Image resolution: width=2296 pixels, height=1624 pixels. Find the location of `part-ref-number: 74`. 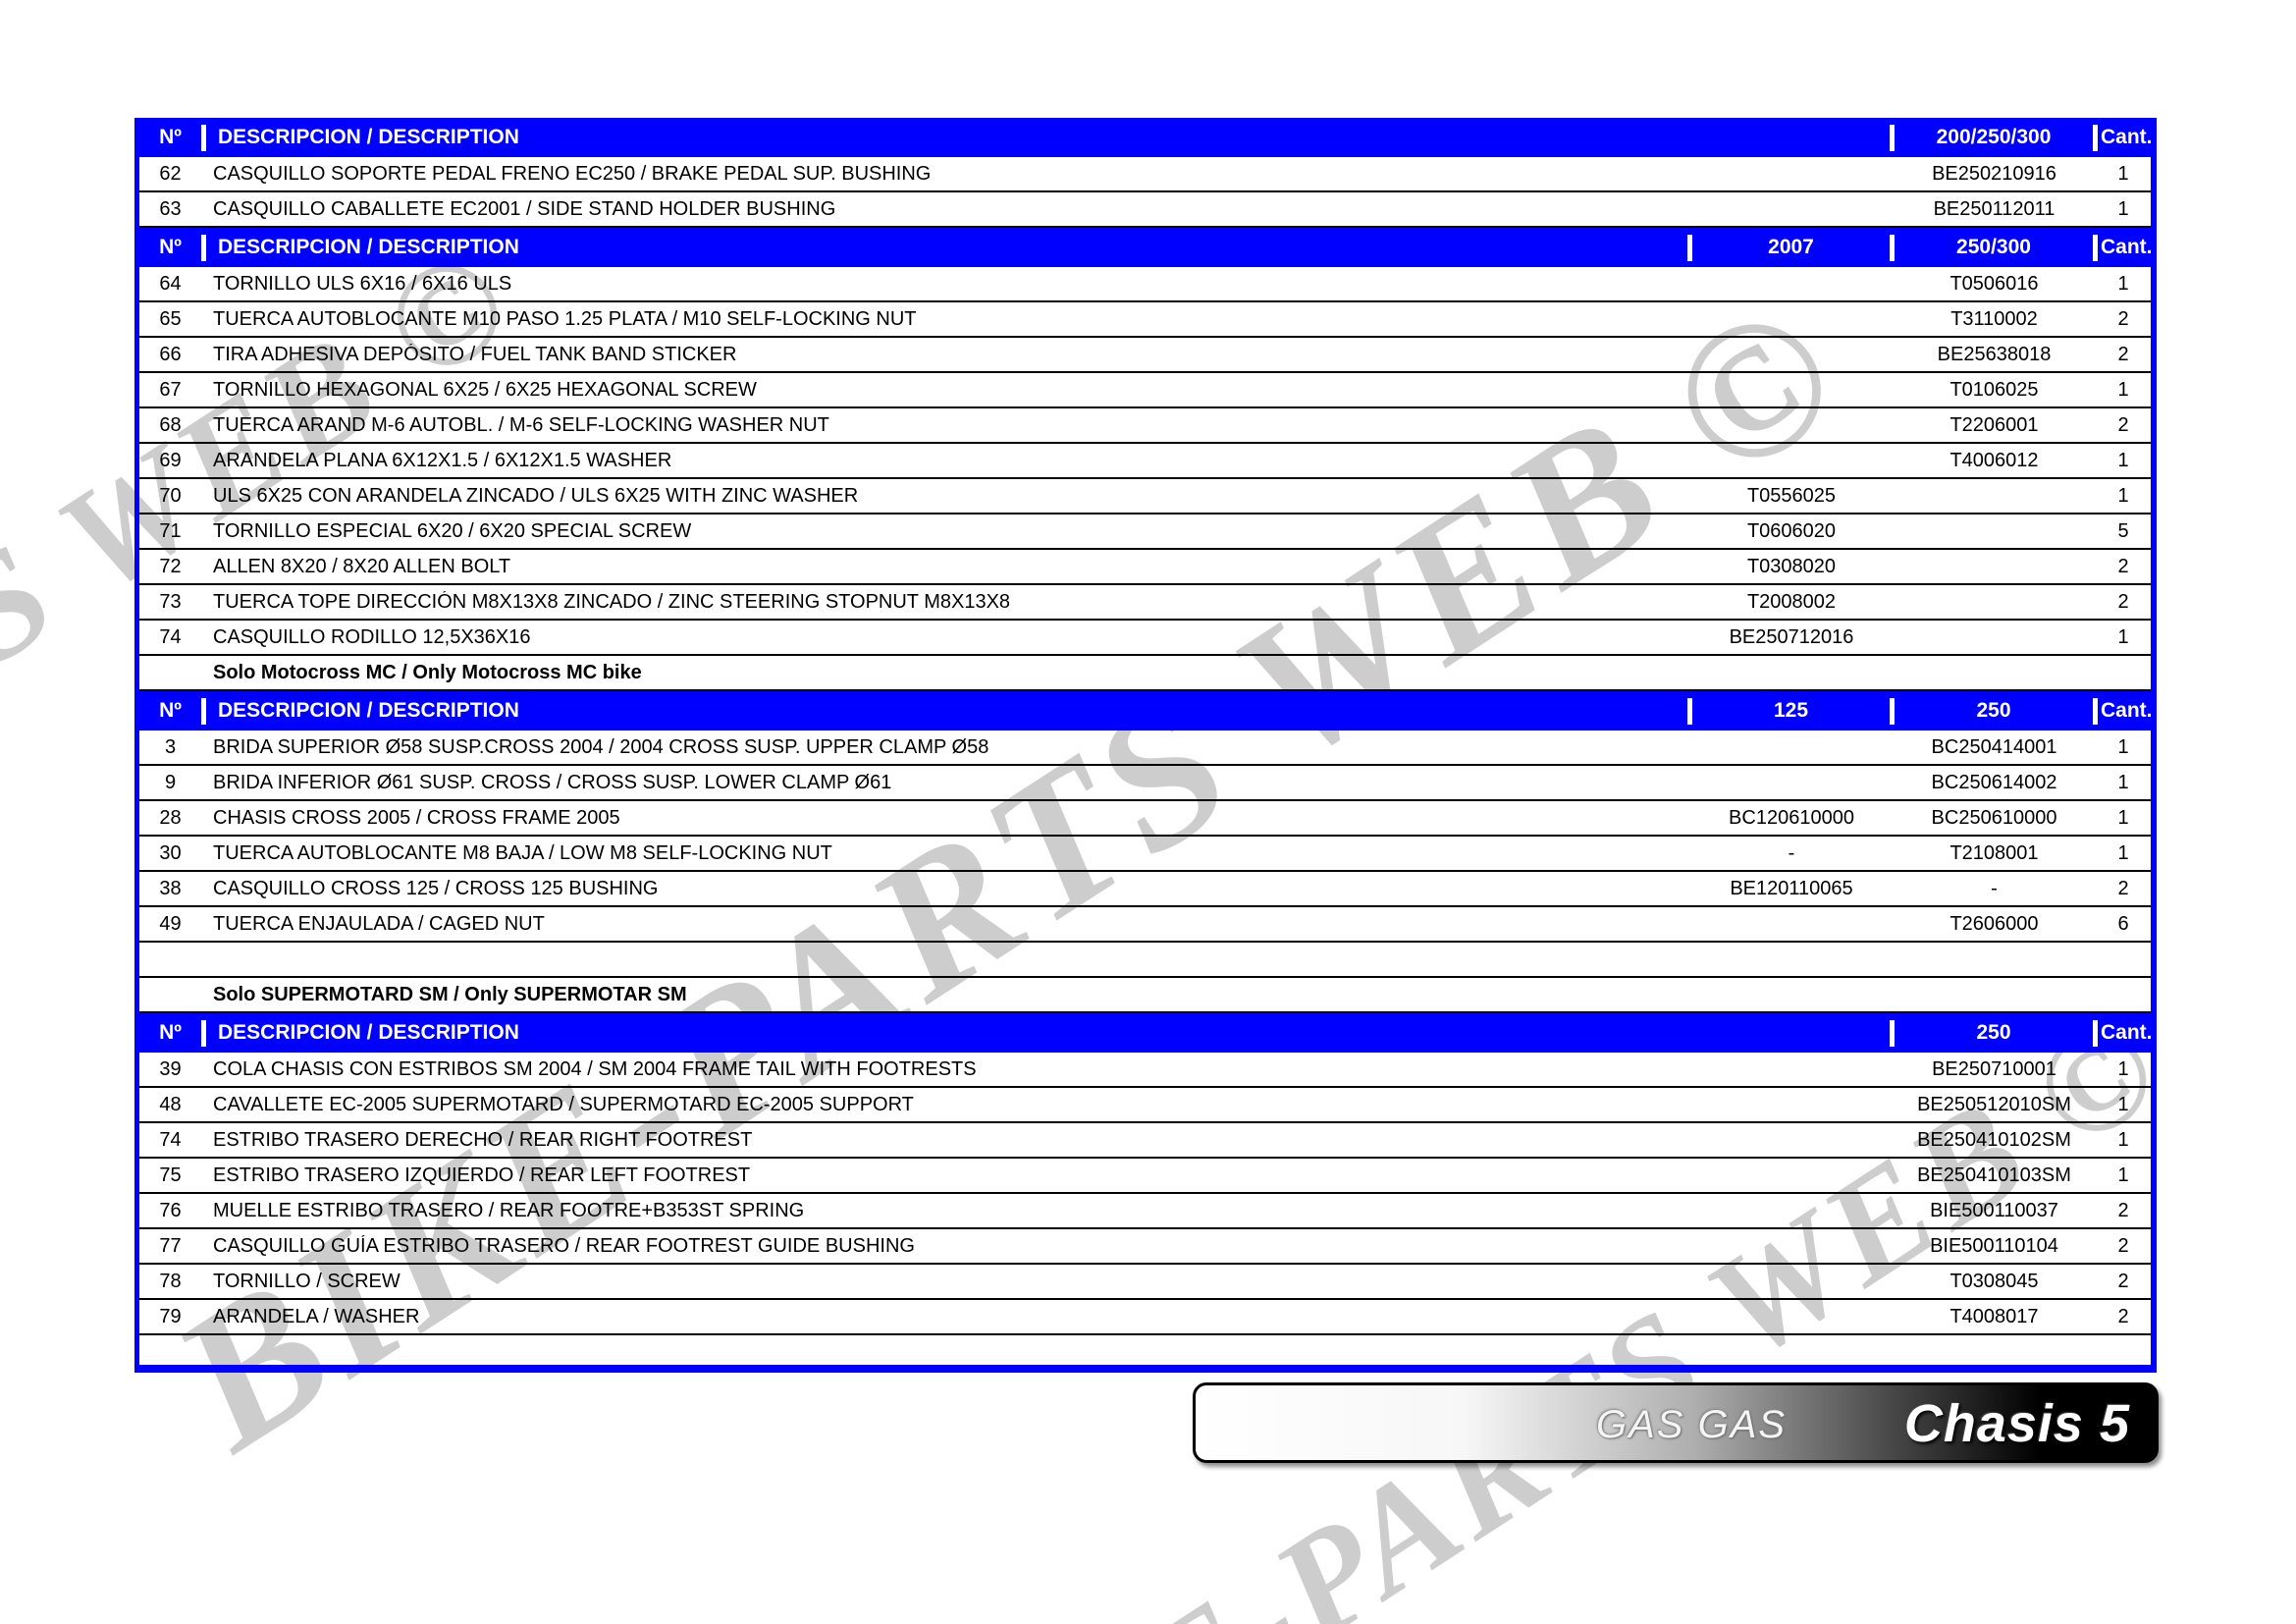

part-ref-number: 74 is located at coordinates (170, 636).